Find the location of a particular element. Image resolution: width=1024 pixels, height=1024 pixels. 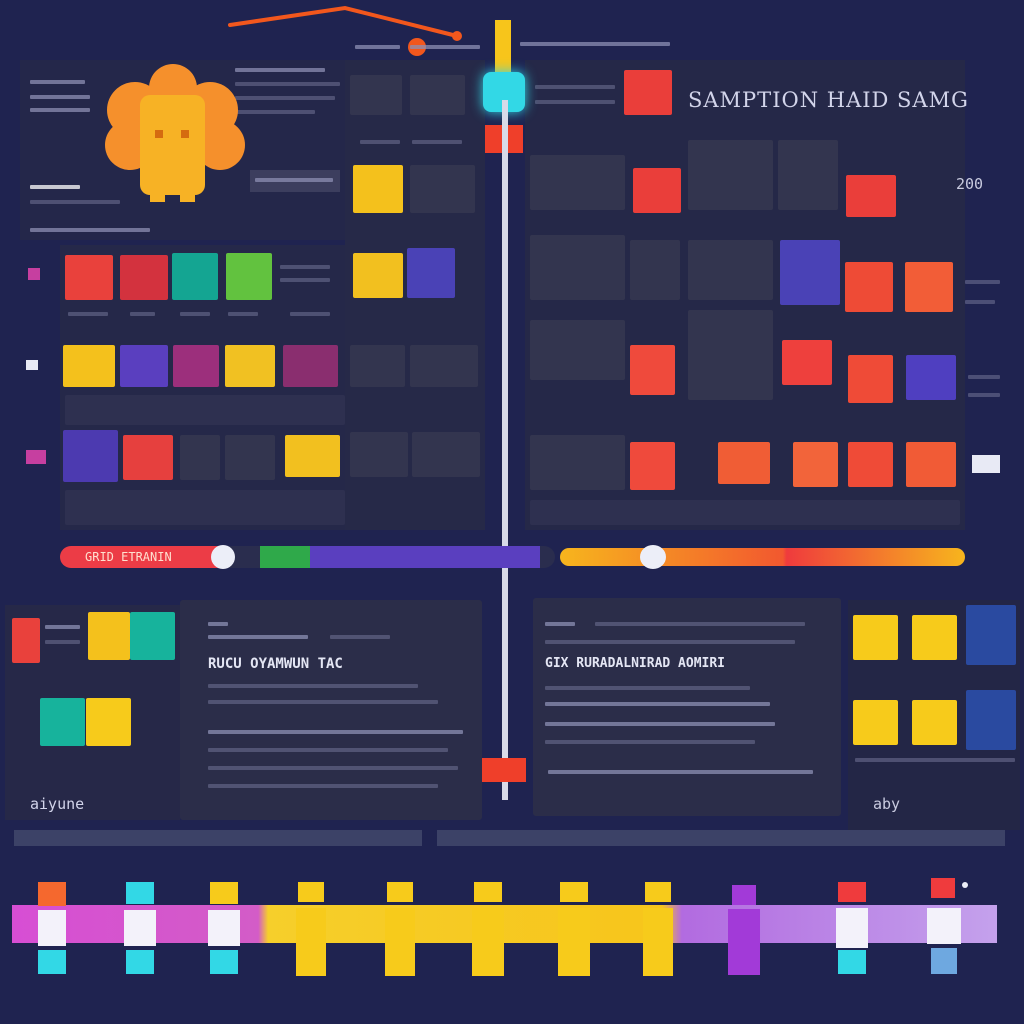

crosshair-top-bar is located at coordinates (503, 50).